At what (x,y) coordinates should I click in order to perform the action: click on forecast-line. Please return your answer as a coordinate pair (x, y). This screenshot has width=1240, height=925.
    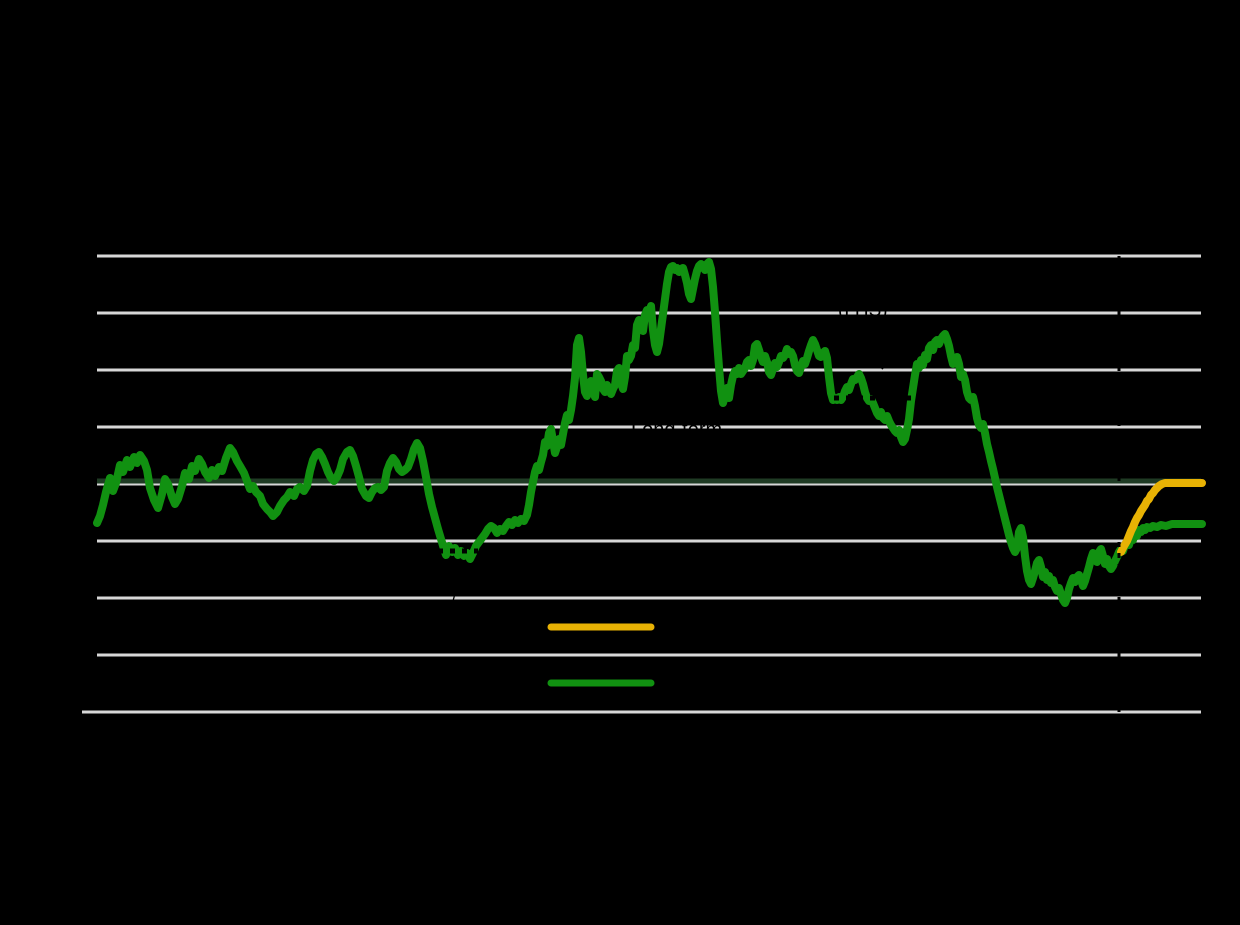
    Looking at the image, I should click on (1161, 517).